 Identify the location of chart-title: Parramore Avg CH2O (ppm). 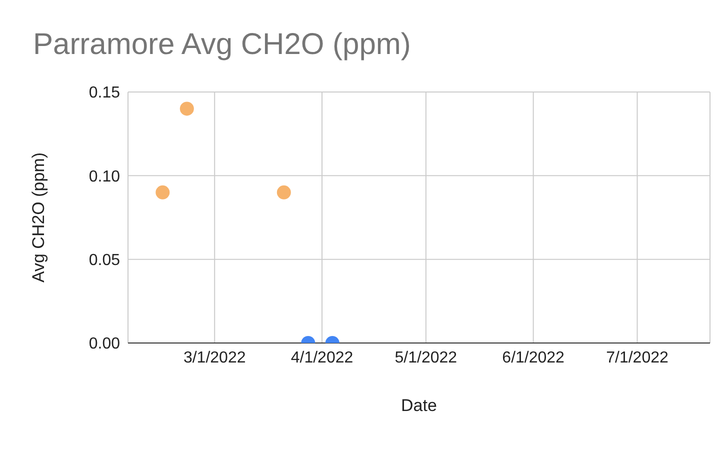
(222, 45).